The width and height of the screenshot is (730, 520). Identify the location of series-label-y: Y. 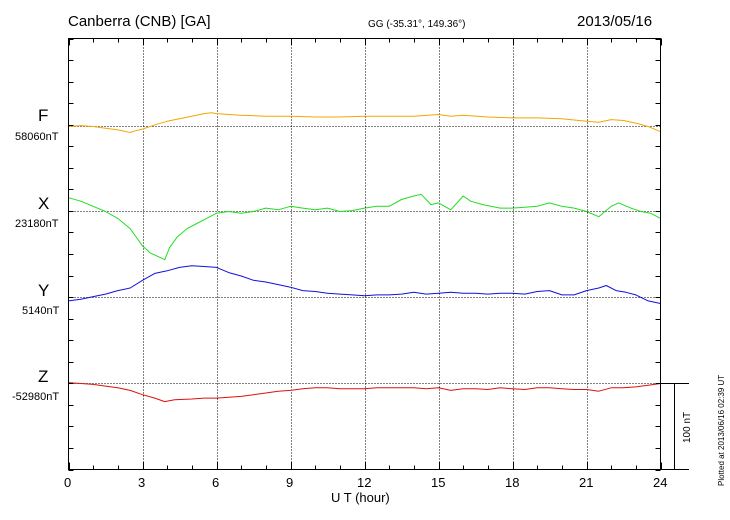
(44, 290).